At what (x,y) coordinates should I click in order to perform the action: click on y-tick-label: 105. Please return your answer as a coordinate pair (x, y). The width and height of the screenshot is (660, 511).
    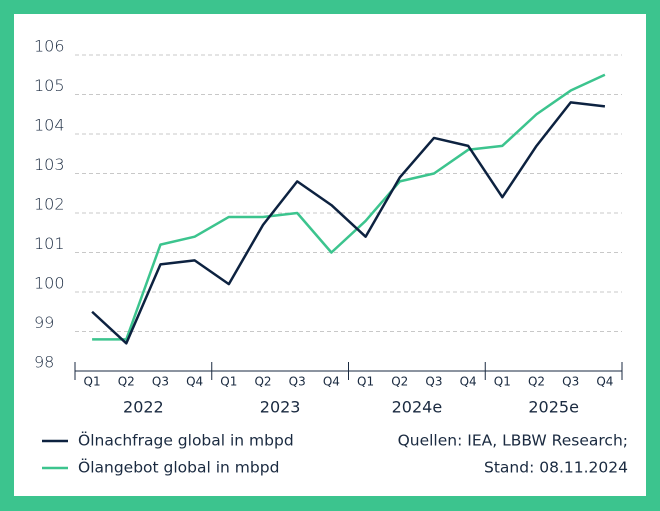
    Looking at the image, I should click on (49, 85).